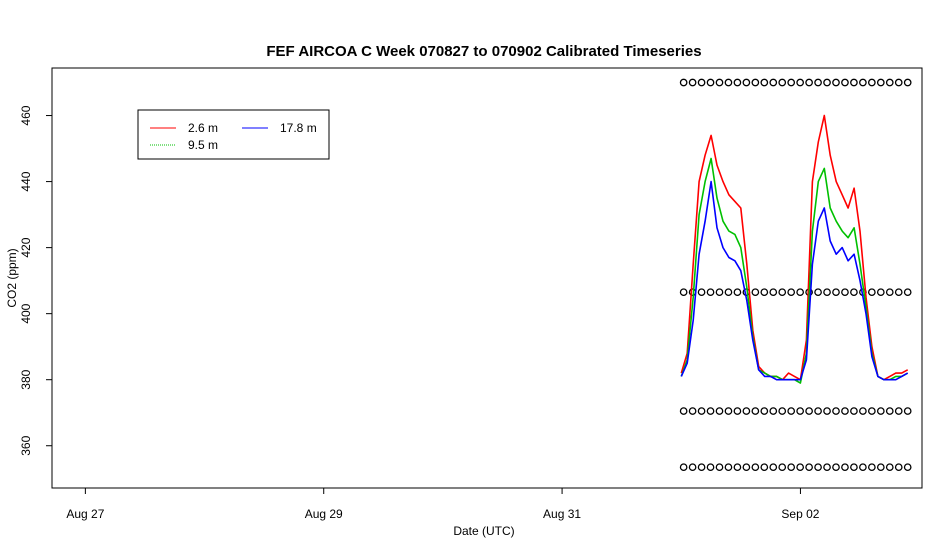  I want to click on series-line-17.8m, so click(794, 280).